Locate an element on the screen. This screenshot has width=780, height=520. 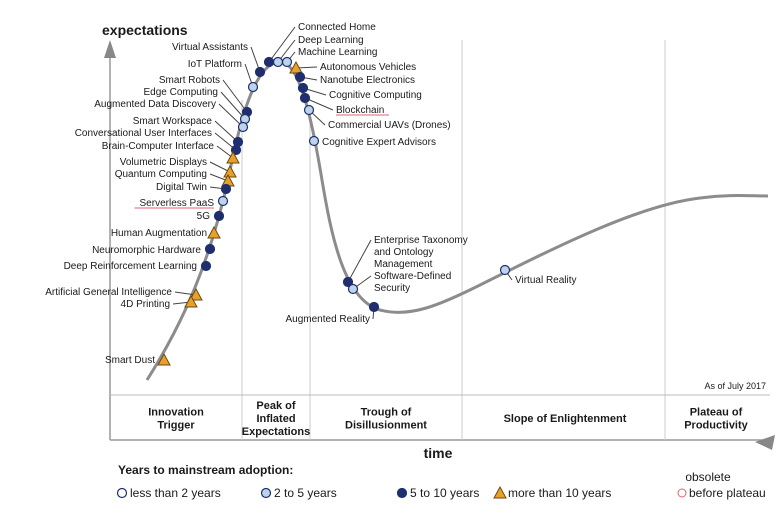
legend-item-label: 2 to 5 years is located at coordinates (305, 493).